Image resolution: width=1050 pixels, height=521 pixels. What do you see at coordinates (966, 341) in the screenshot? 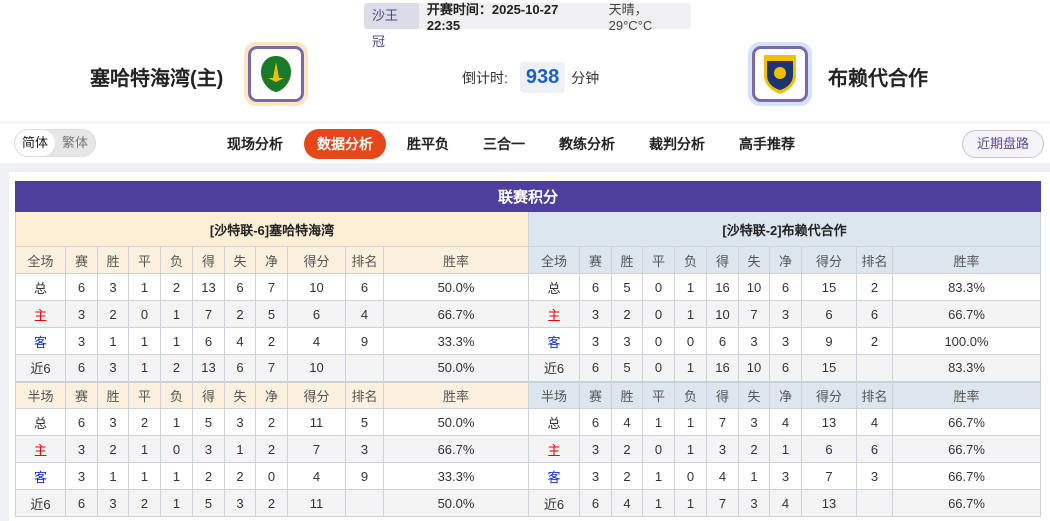
I see `stat-cell: 100.0%` at bounding box center [966, 341].